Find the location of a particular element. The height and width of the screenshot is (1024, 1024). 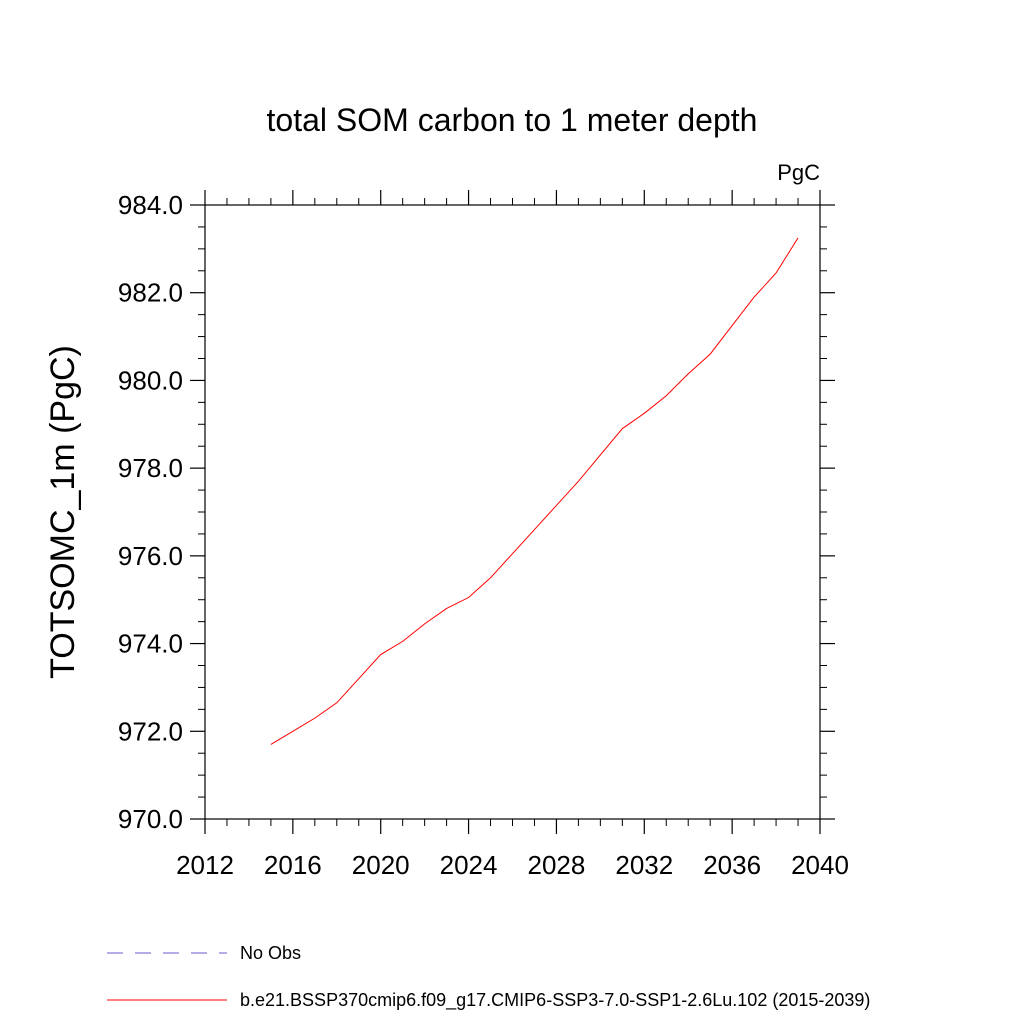

x-tick-label: 2036 is located at coordinates (732, 865).